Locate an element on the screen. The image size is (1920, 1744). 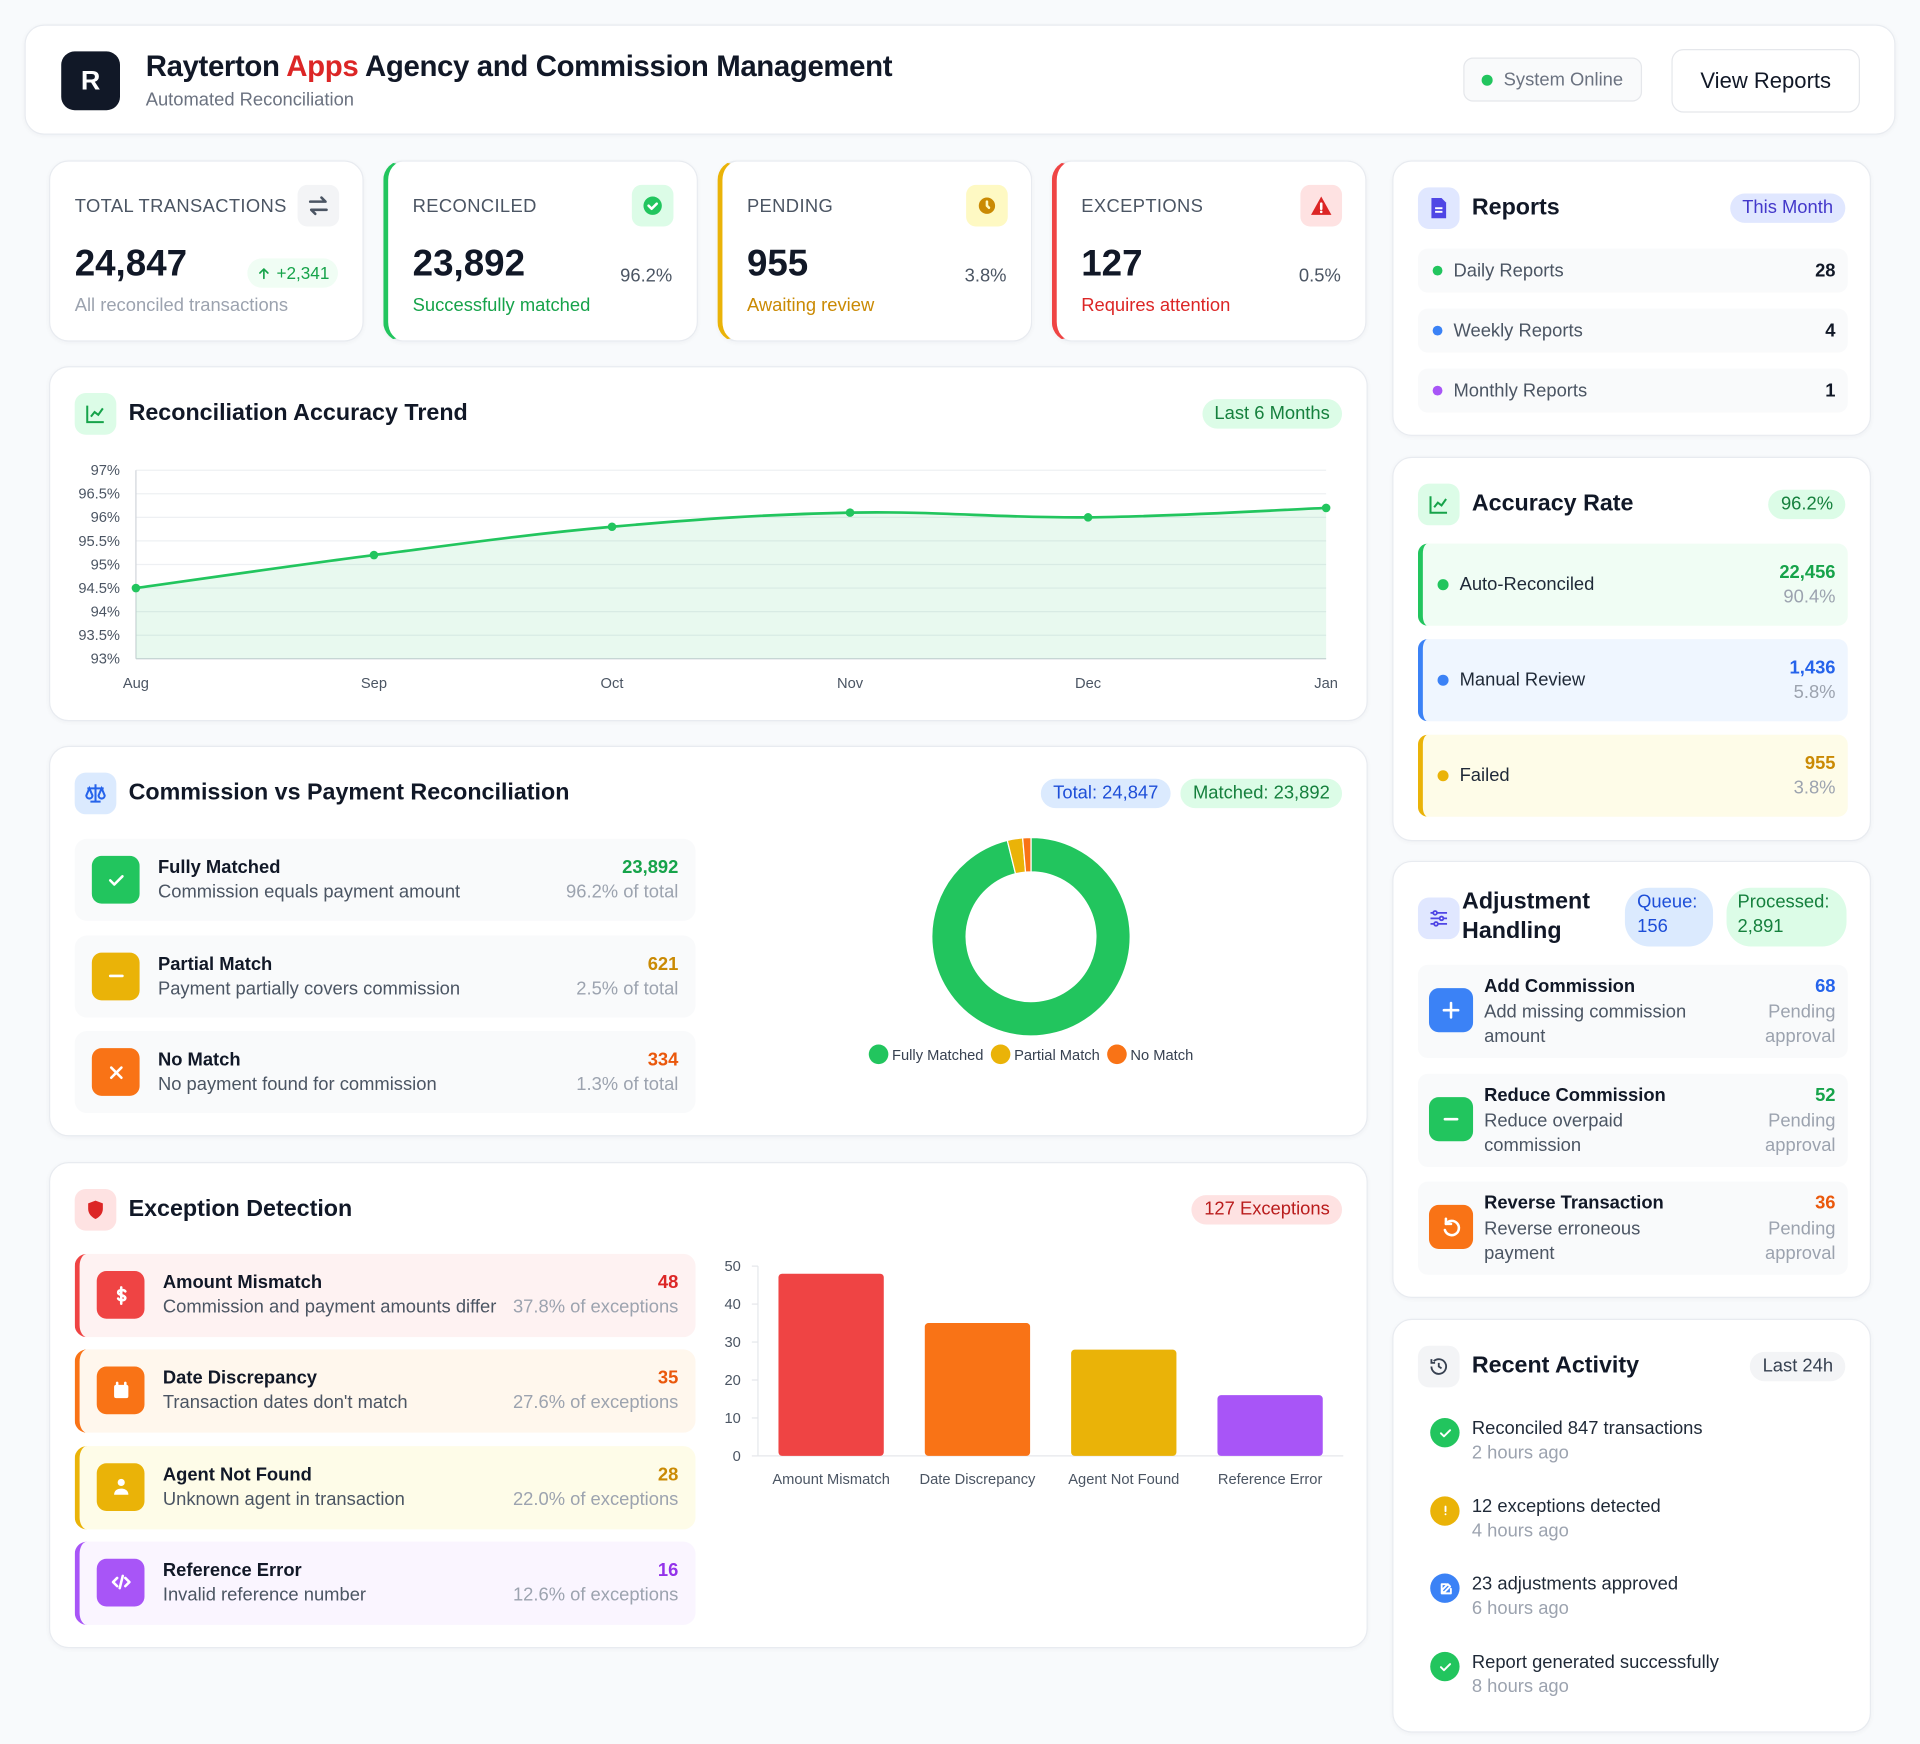
stat-note: Successfully matched is located at coordinates (501, 305).